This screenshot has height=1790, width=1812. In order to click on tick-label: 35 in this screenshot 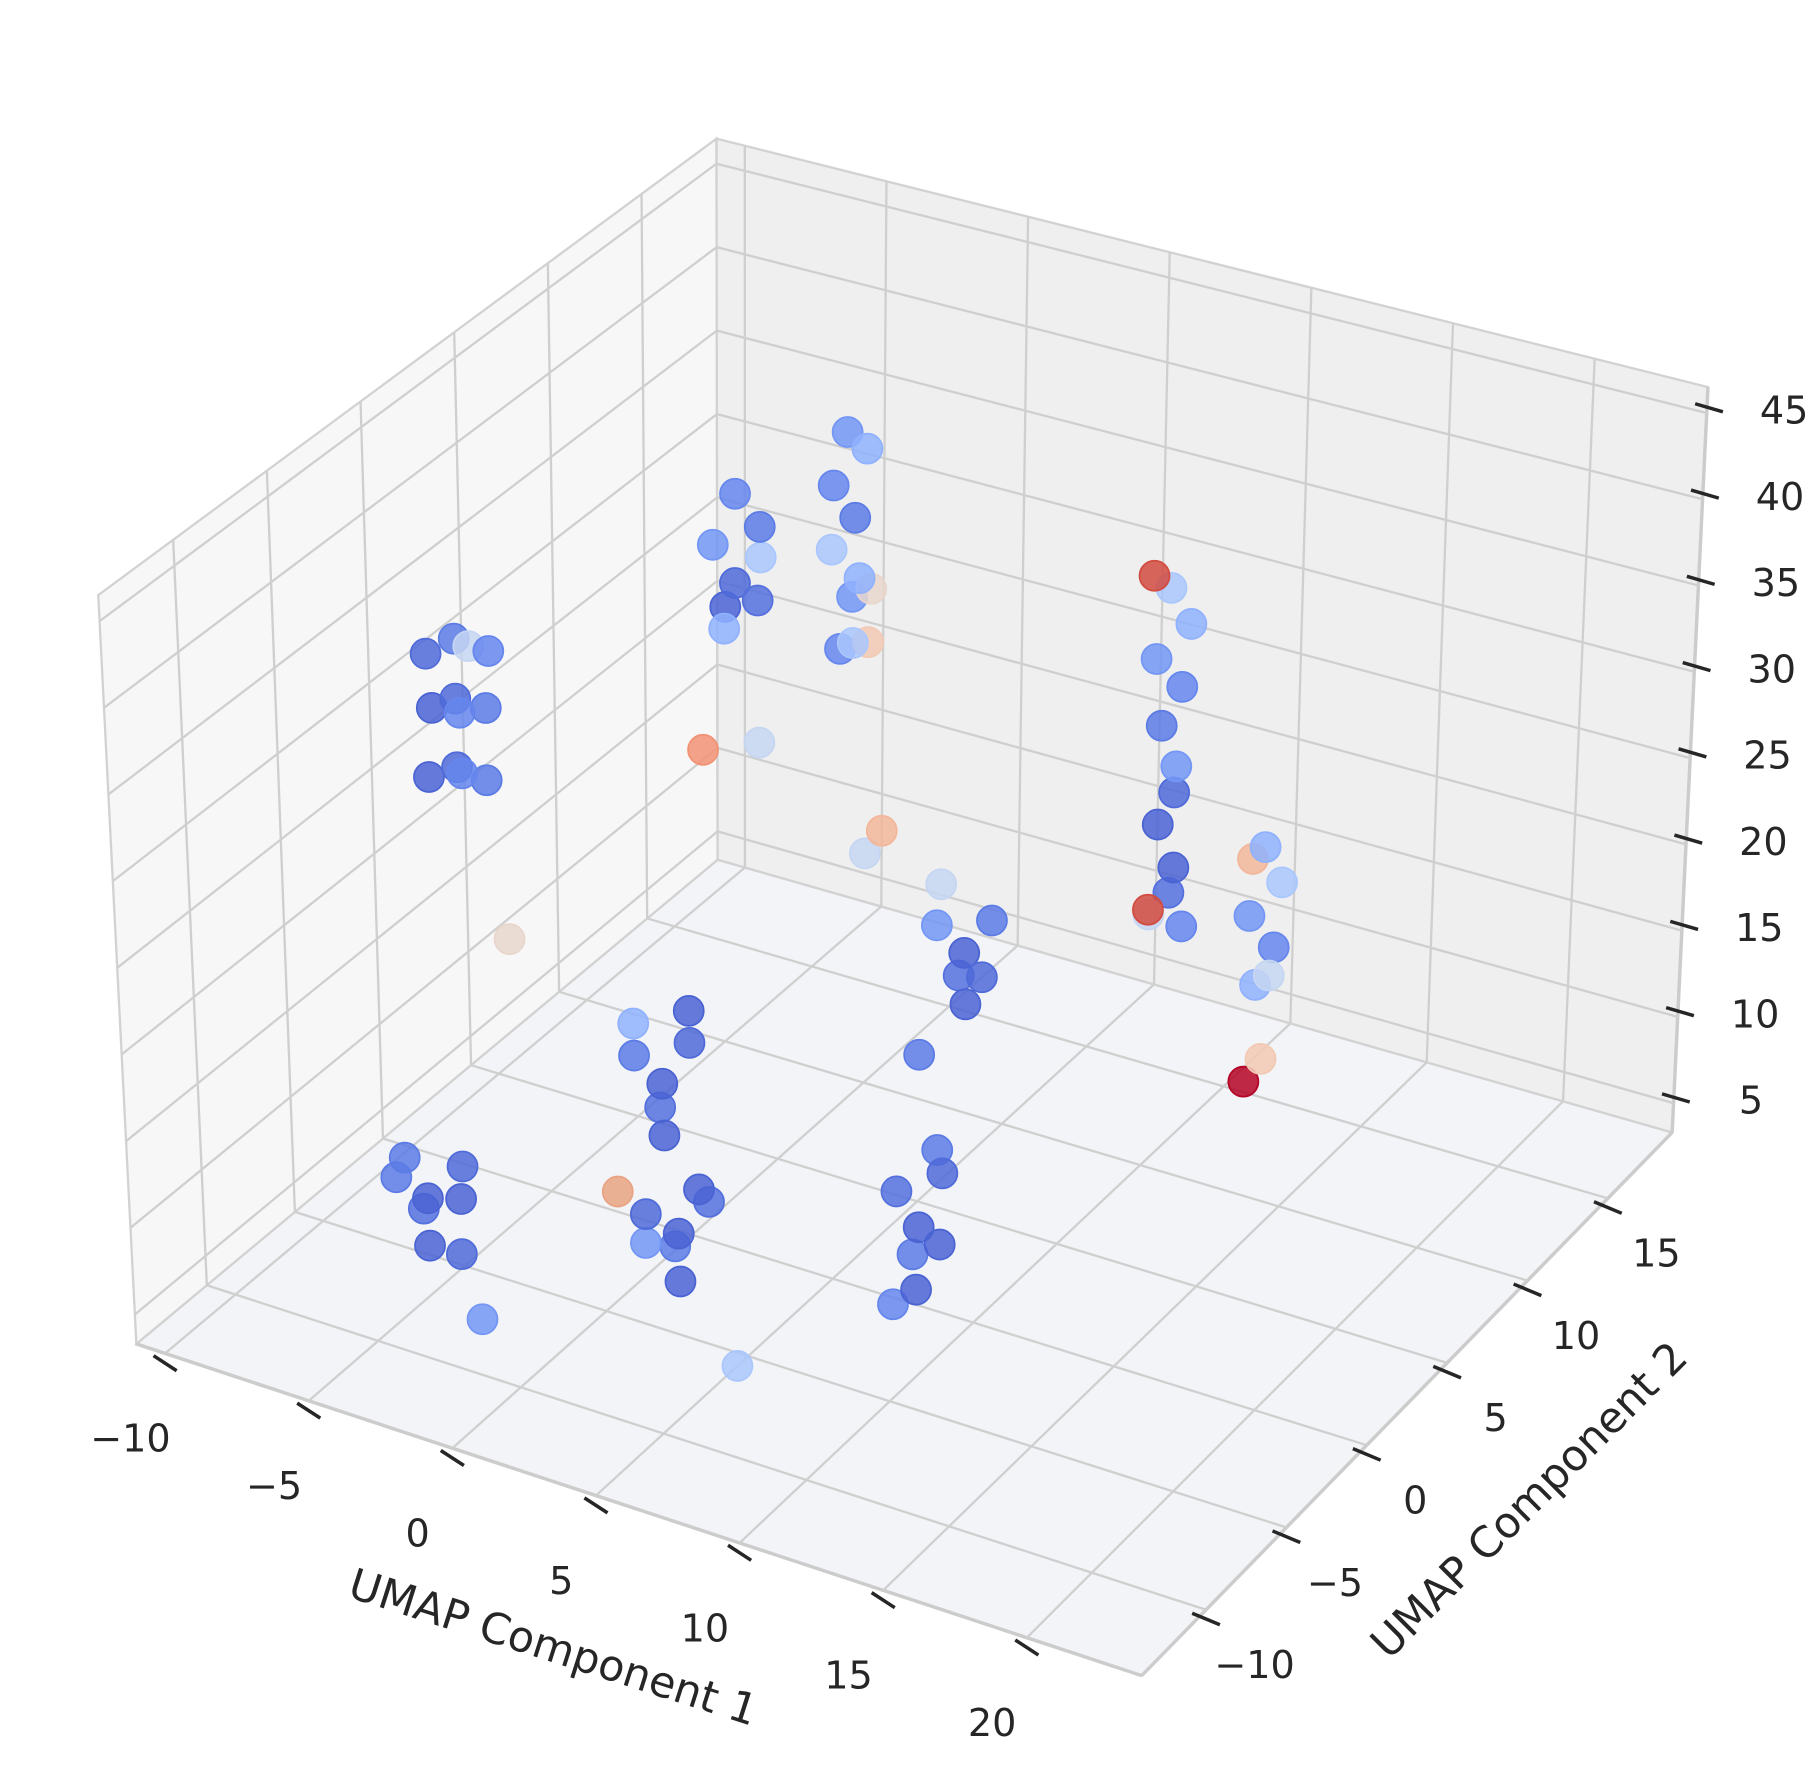, I will do `click(1776, 583)`.